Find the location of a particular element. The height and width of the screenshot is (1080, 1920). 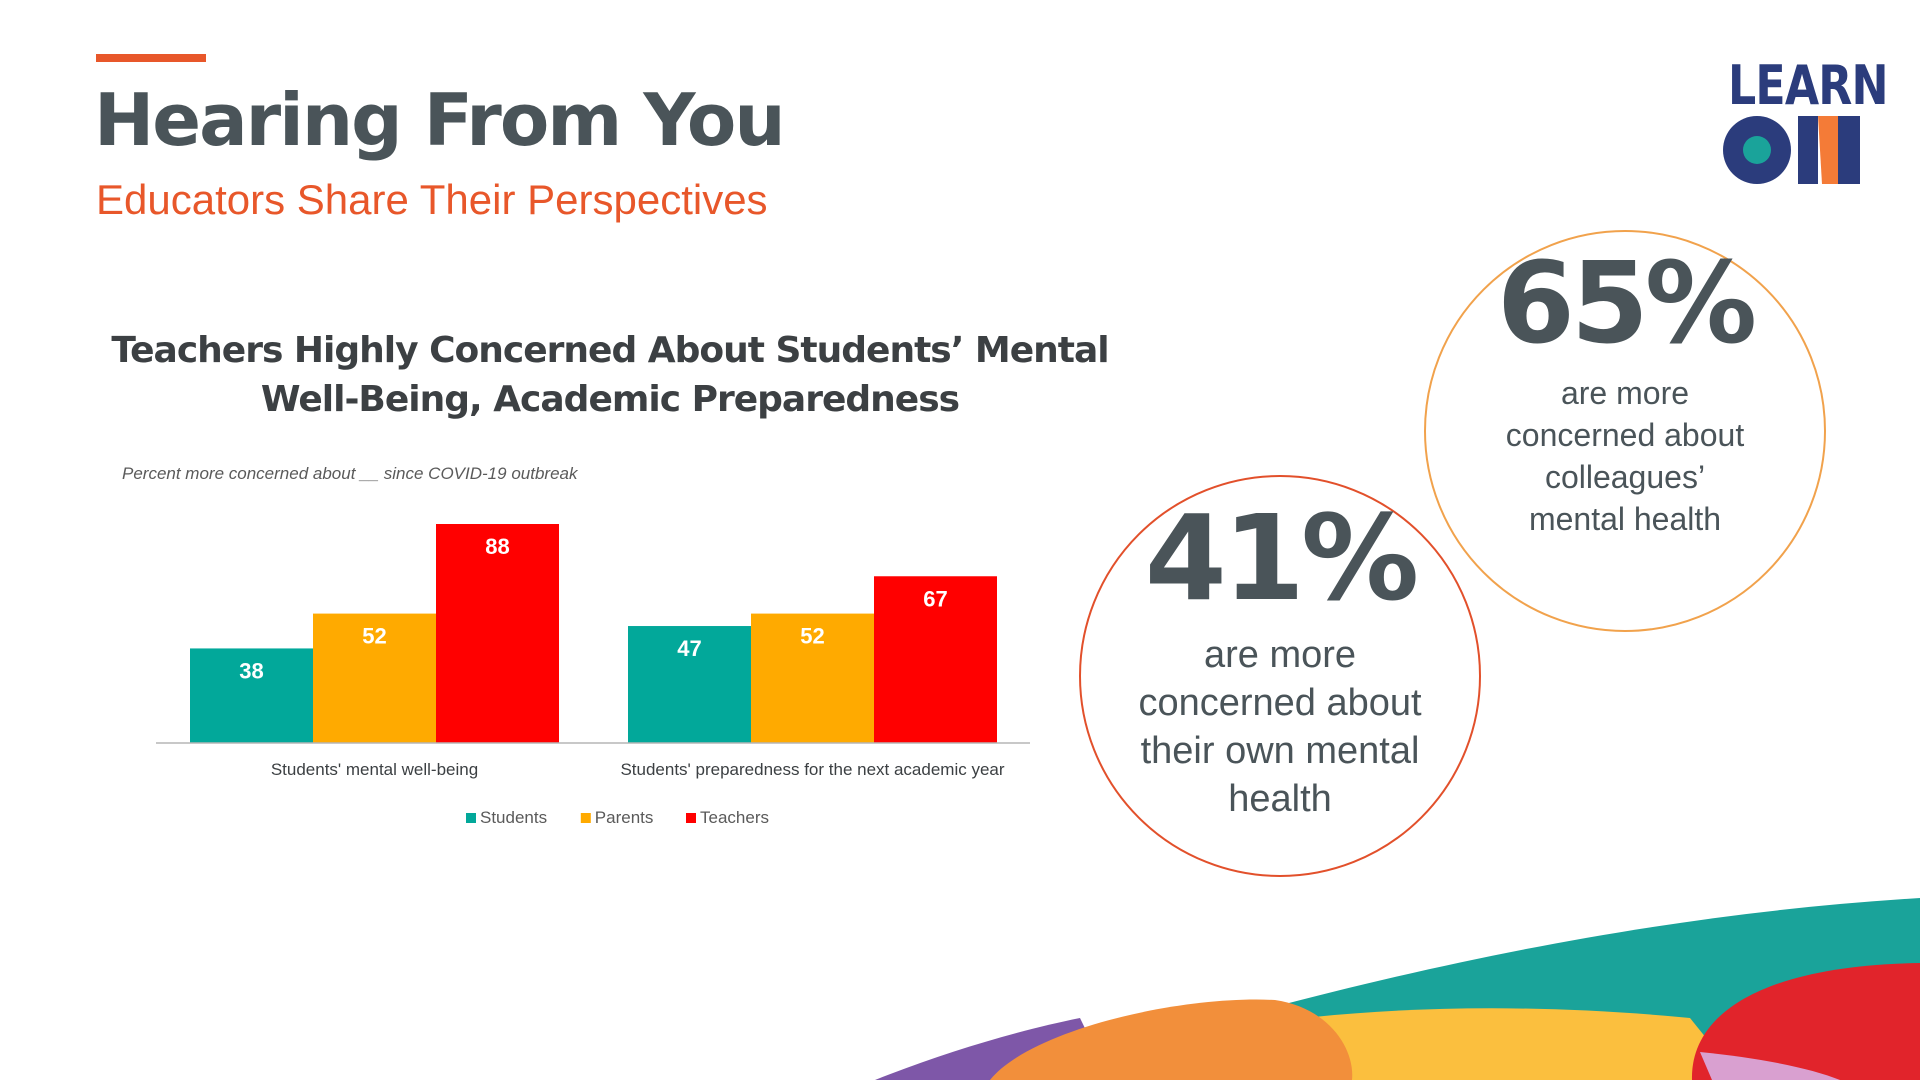

legend-label-teachers: Teachers is located at coordinates (734, 817).